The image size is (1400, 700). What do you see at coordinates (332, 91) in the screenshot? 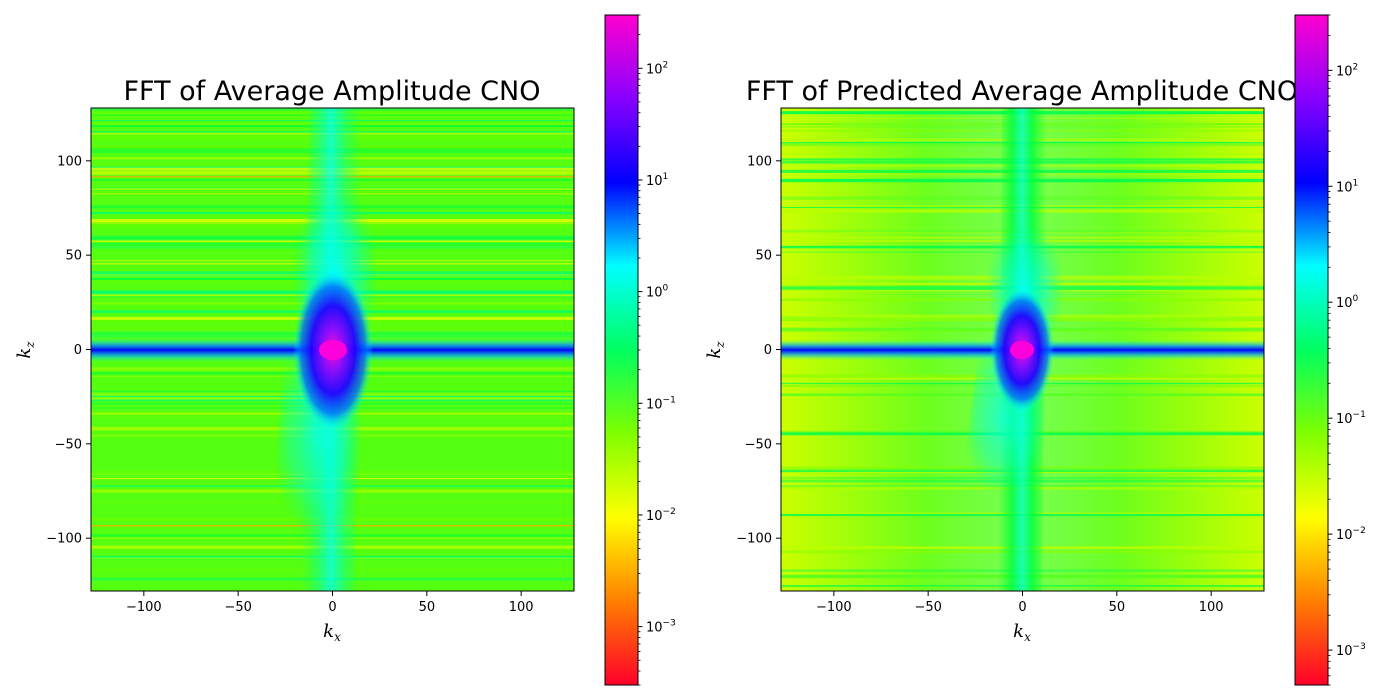
I see `chart-title: FFT of Average Amplitude CNO` at bounding box center [332, 91].